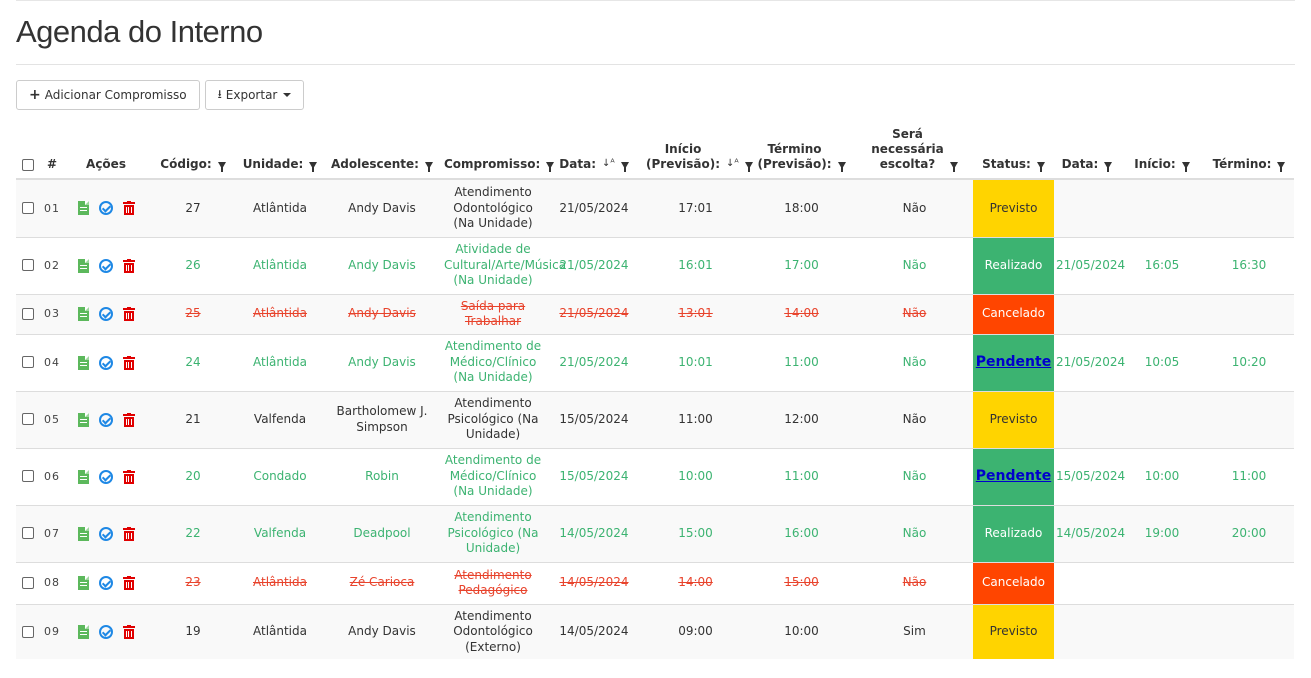 Image resolution: width=1311 pixels, height=678 pixels. What do you see at coordinates (695, 419) in the screenshot?
I see `cell-start: 11:00` at bounding box center [695, 419].